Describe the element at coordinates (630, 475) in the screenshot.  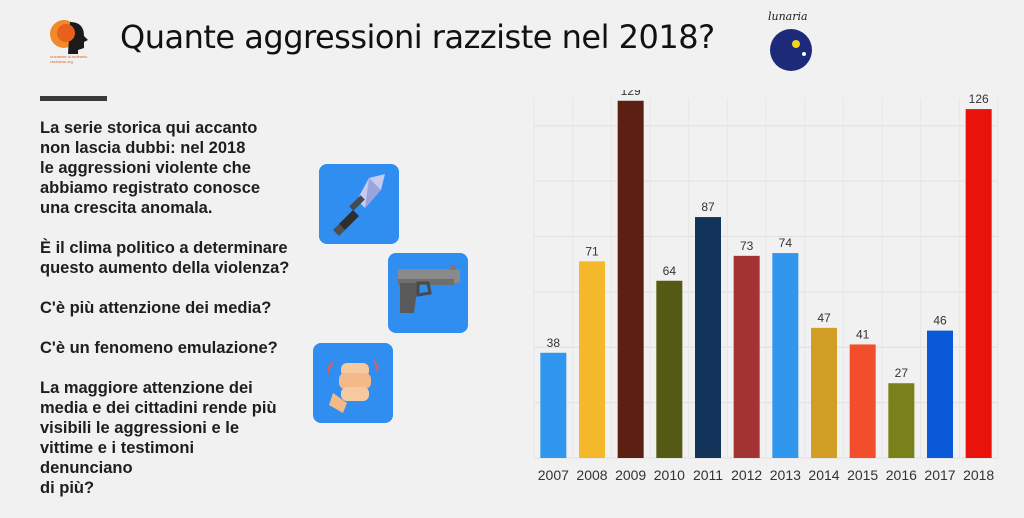
I see `x-tick-2009: 2009` at that location.